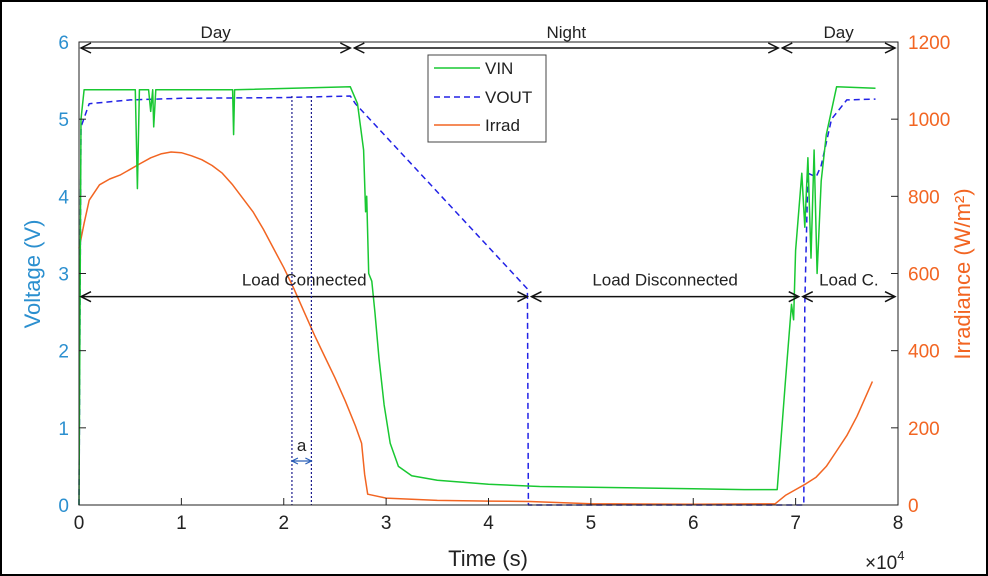 The width and height of the screenshot is (988, 576). What do you see at coordinates (890, 48) in the screenshot?
I see `period-arrow-day-2-head-right` at bounding box center [890, 48].